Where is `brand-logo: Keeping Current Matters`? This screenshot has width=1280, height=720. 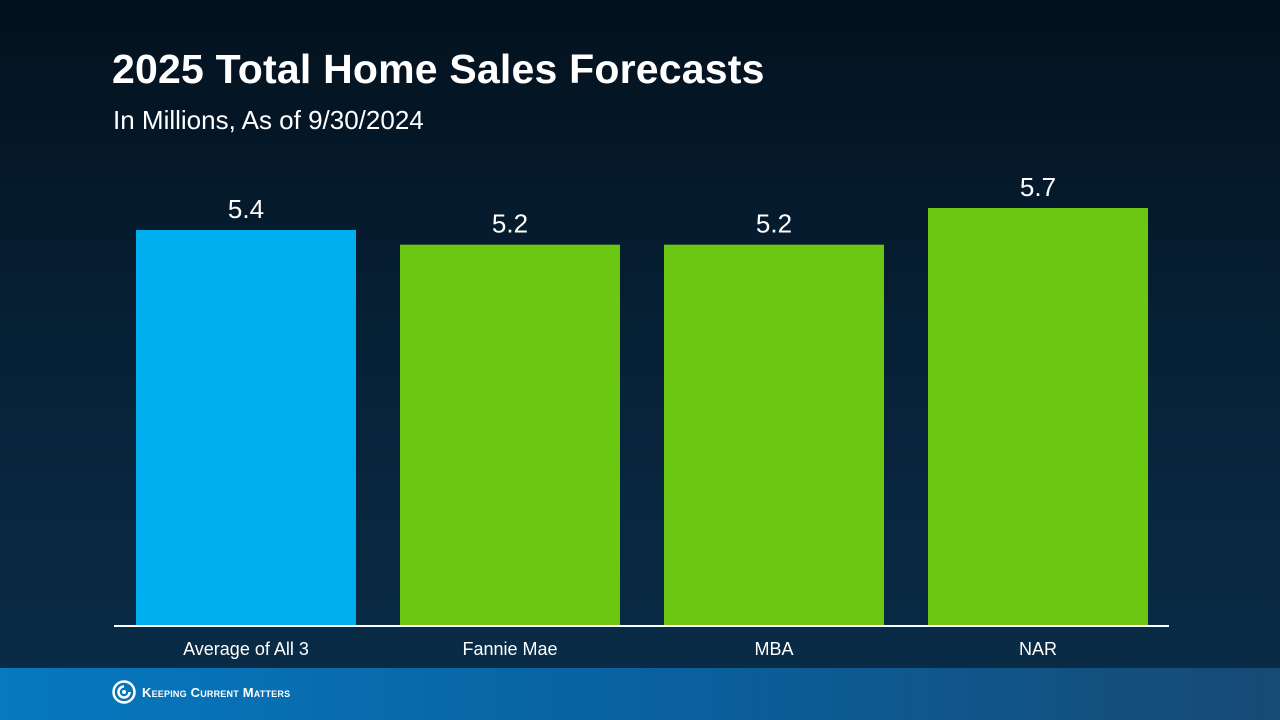 brand-logo: Keeping Current Matters is located at coordinates (201, 692).